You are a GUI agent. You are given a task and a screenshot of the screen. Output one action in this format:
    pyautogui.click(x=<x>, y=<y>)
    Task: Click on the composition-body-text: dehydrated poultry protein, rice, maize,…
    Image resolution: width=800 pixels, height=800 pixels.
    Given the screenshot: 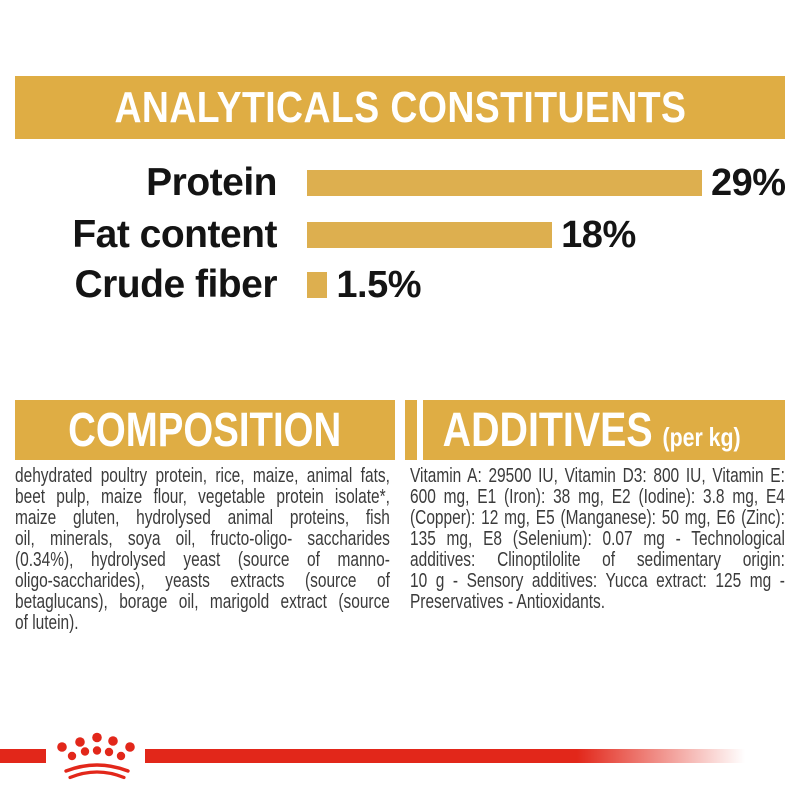 What is the action you would take?
    pyautogui.click(x=202, y=549)
    